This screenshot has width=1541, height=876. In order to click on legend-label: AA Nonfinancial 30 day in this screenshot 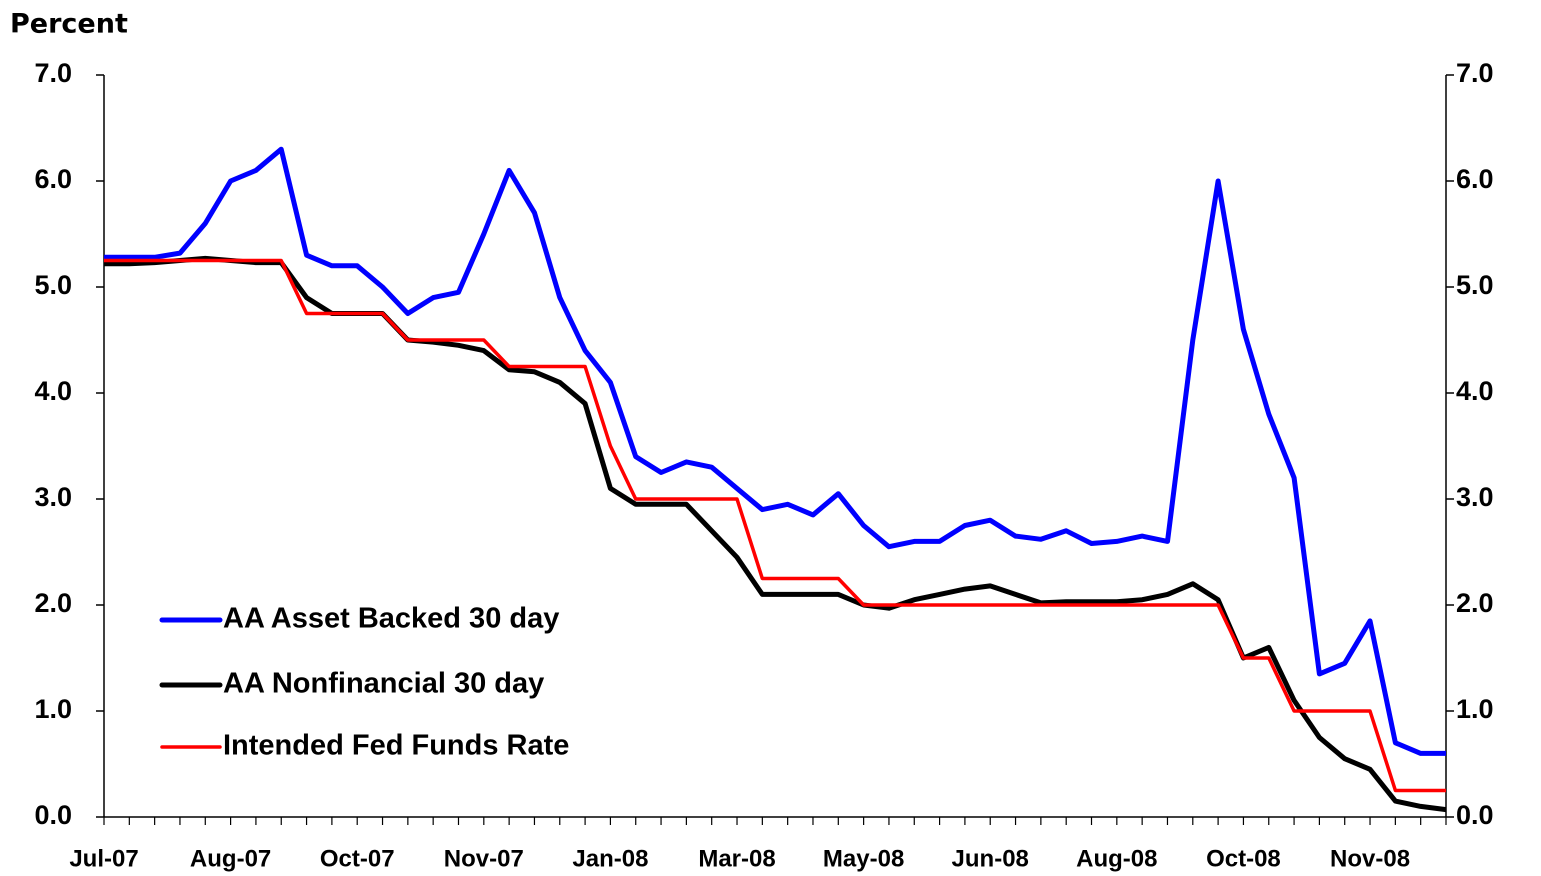, I will do `click(383, 684)`.